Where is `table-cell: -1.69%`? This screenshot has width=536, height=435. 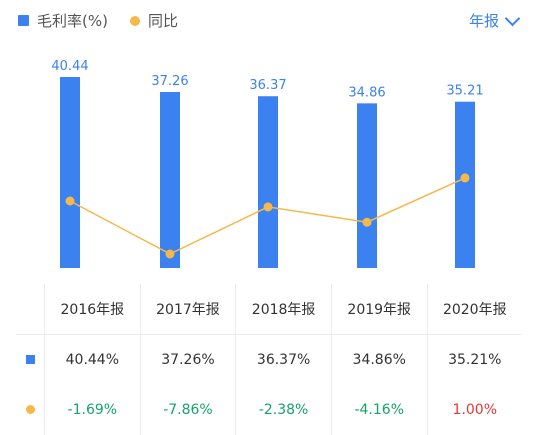 table-cell: -1.69% is located at coordinates (92, 410).